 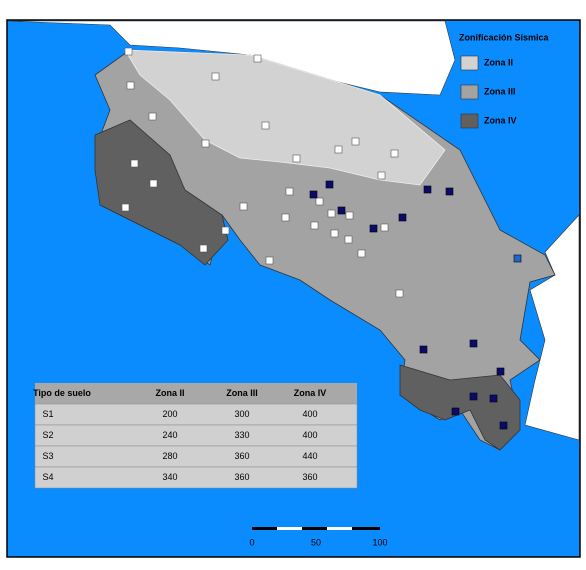 I want to click on table-header-bg, so click(x=196, y=393).